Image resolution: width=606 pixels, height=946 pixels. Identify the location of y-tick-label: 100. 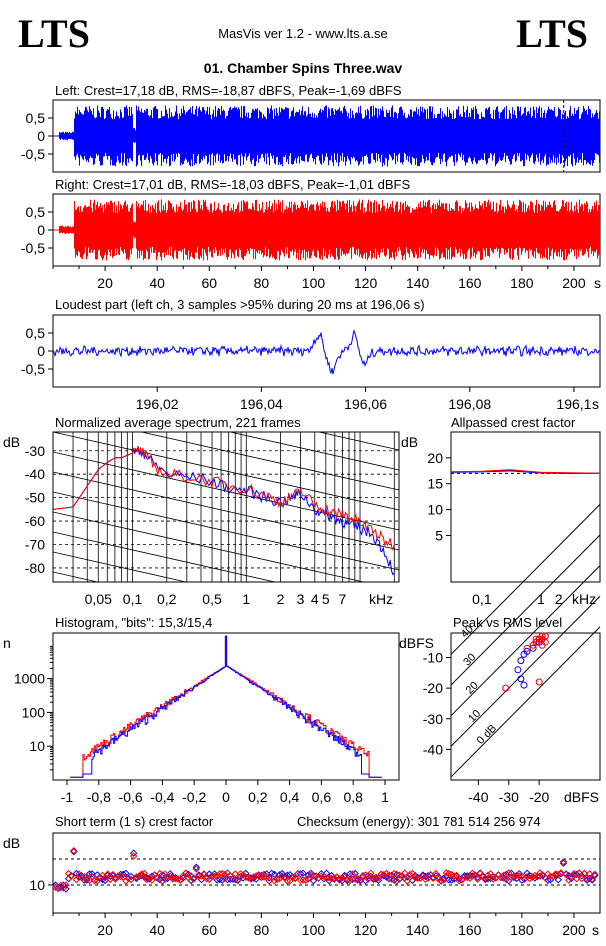
(34, 712).